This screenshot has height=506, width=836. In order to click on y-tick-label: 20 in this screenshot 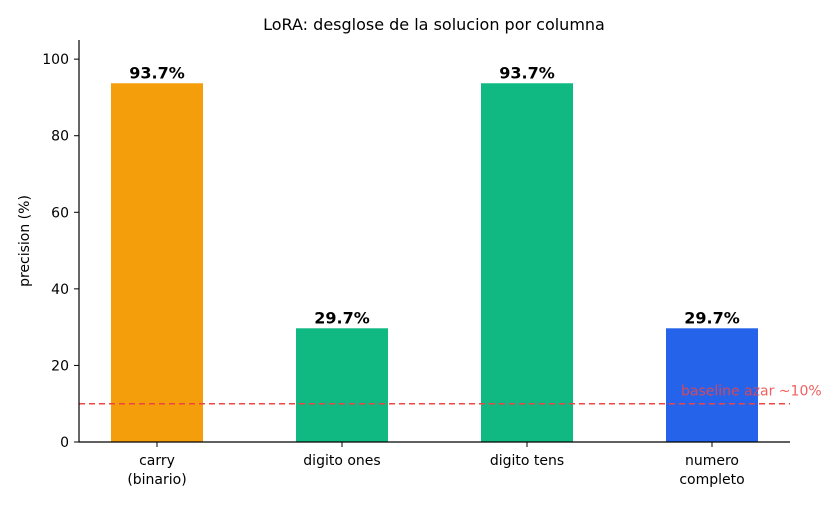, I will do `click(60, 366)`.